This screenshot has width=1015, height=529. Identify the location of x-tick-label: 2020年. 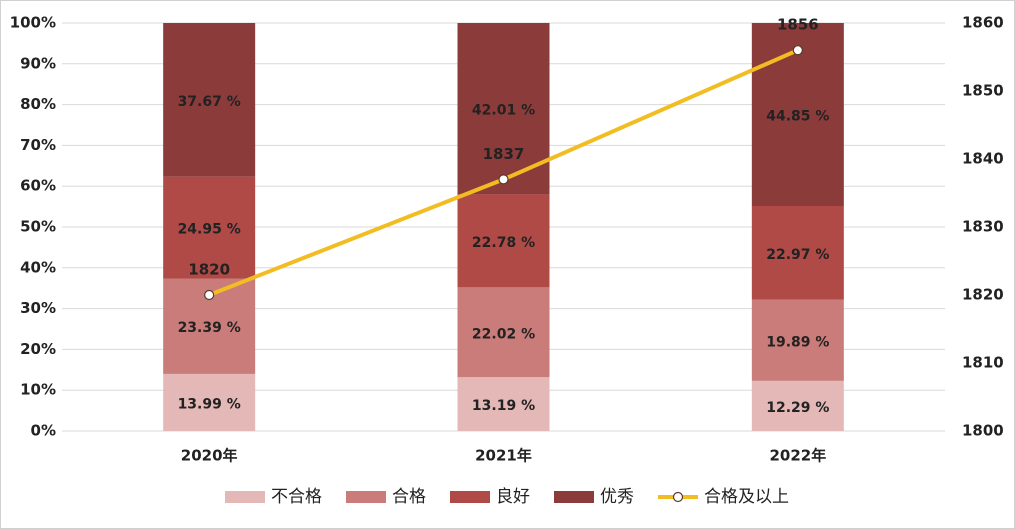
(209, 456).